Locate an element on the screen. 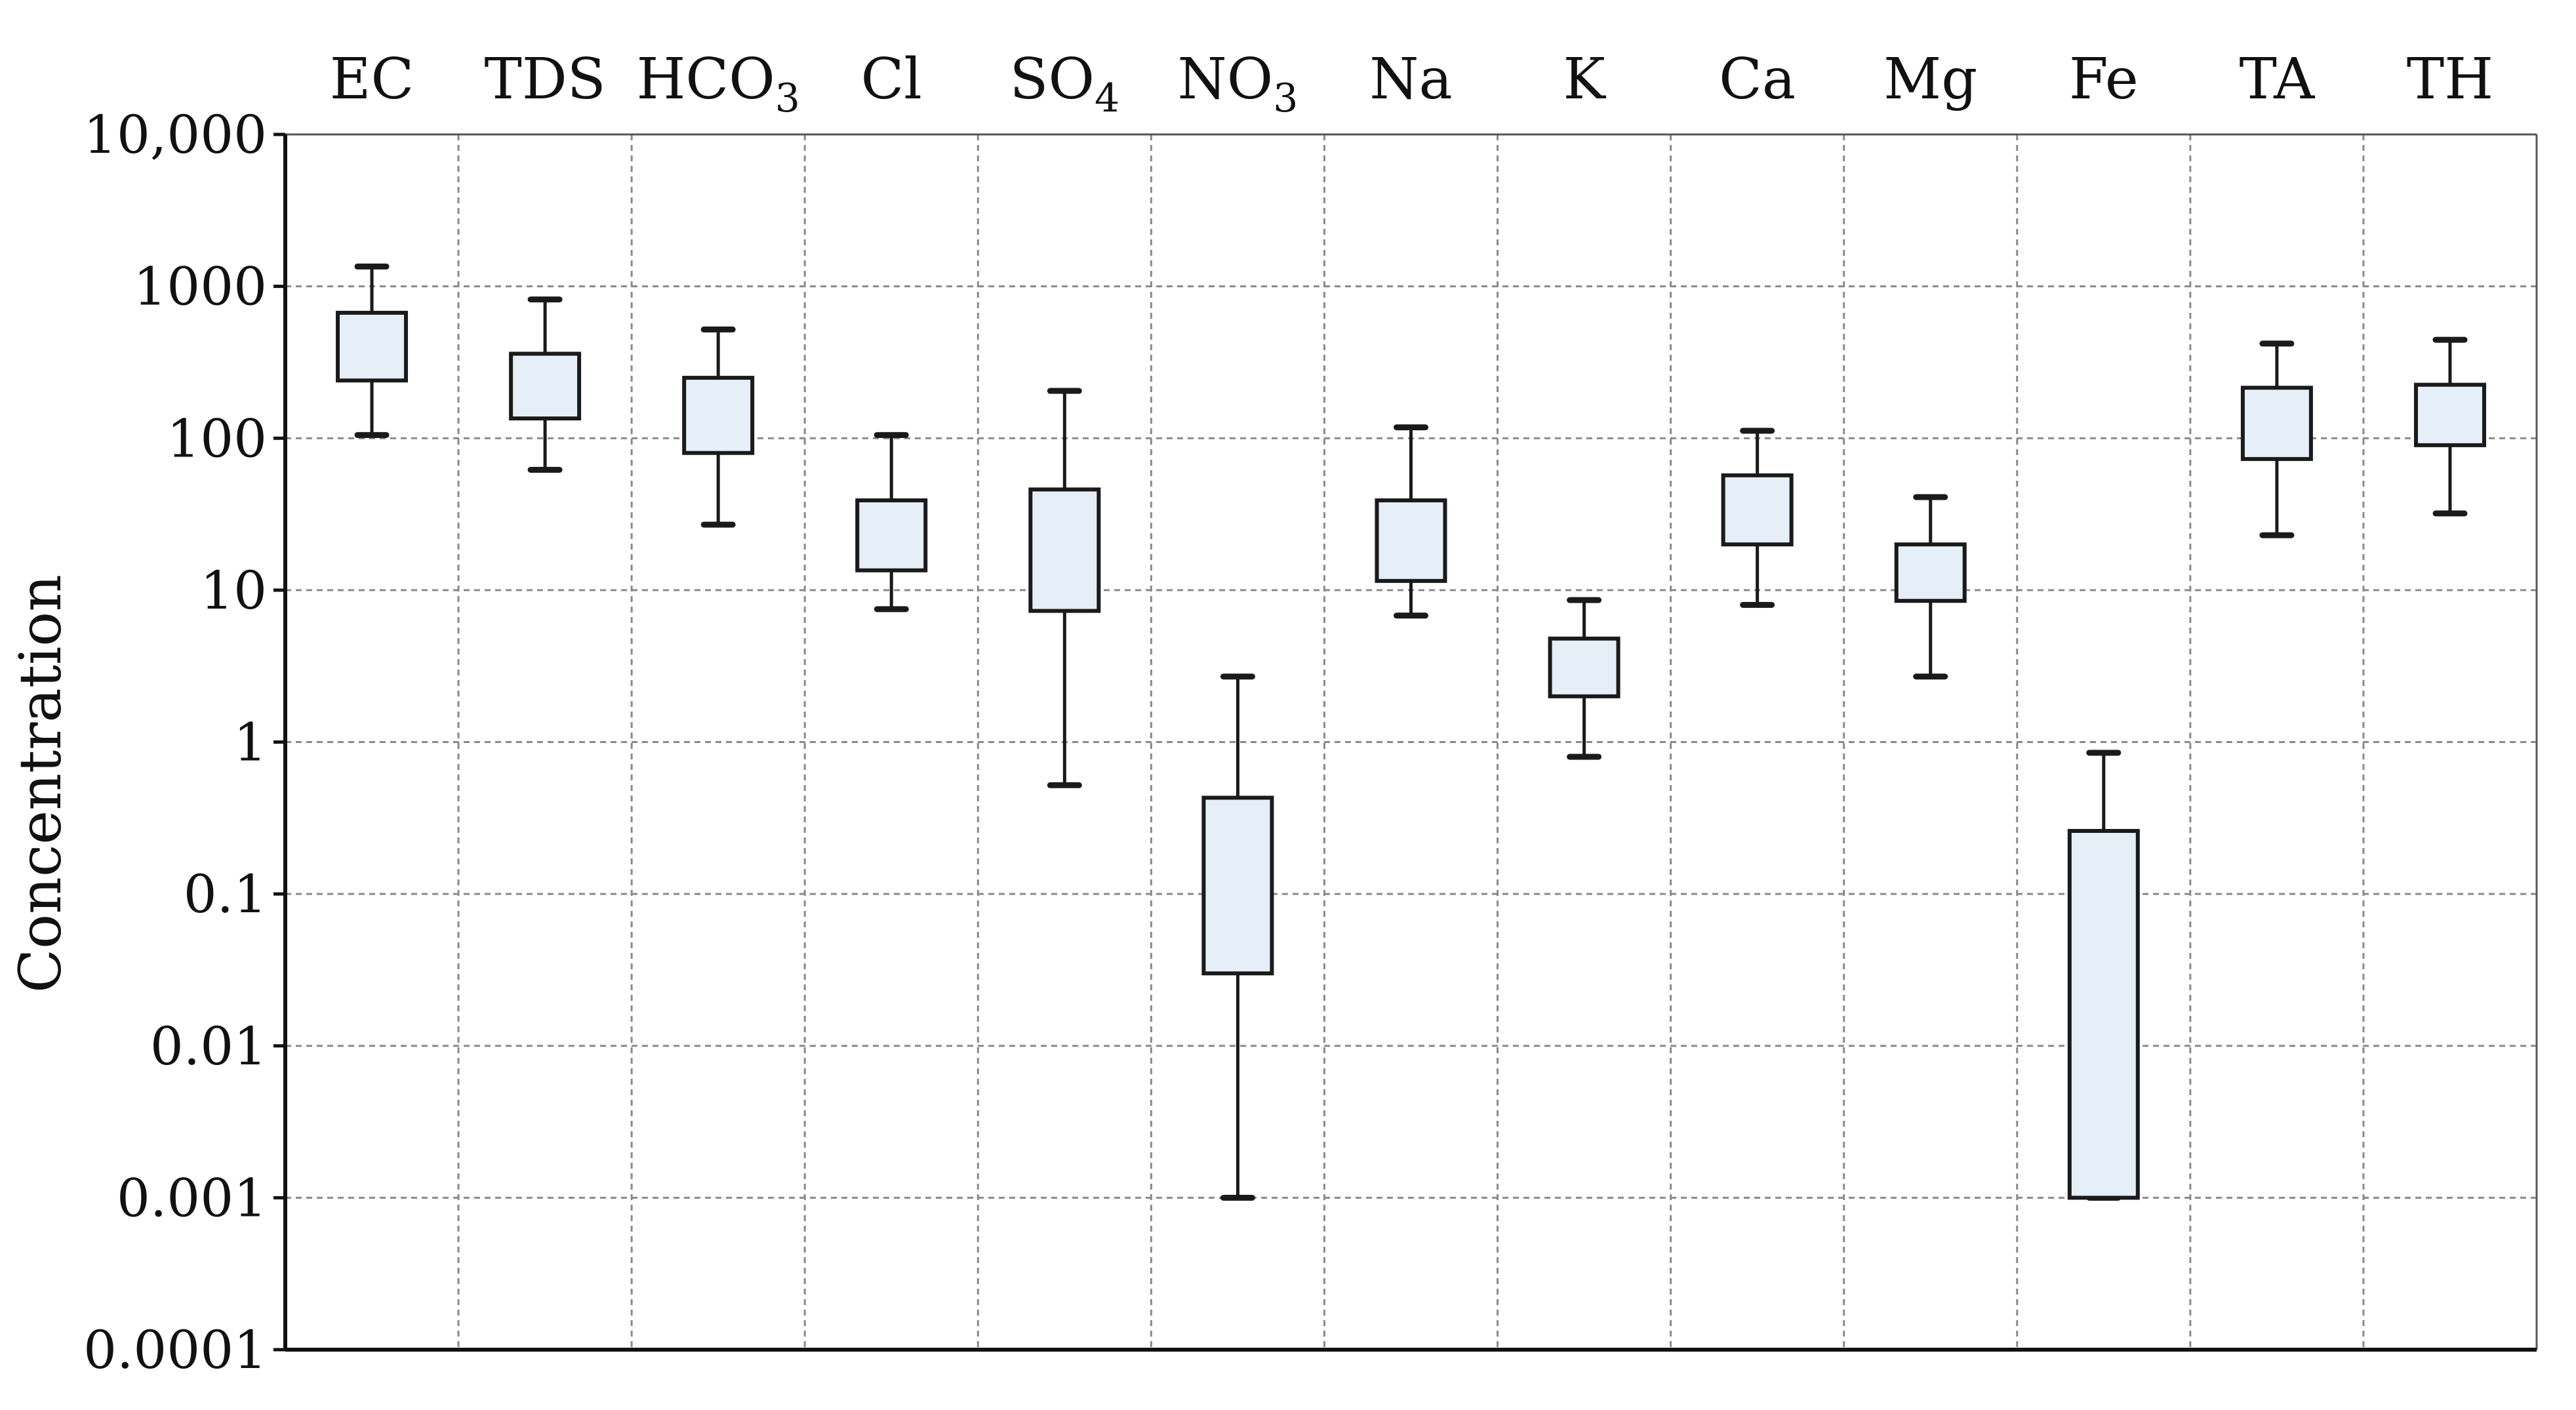 This screenshot has width=2576, height=1410. y-tick-label: 0.1 is located at coordinates (225, 894).